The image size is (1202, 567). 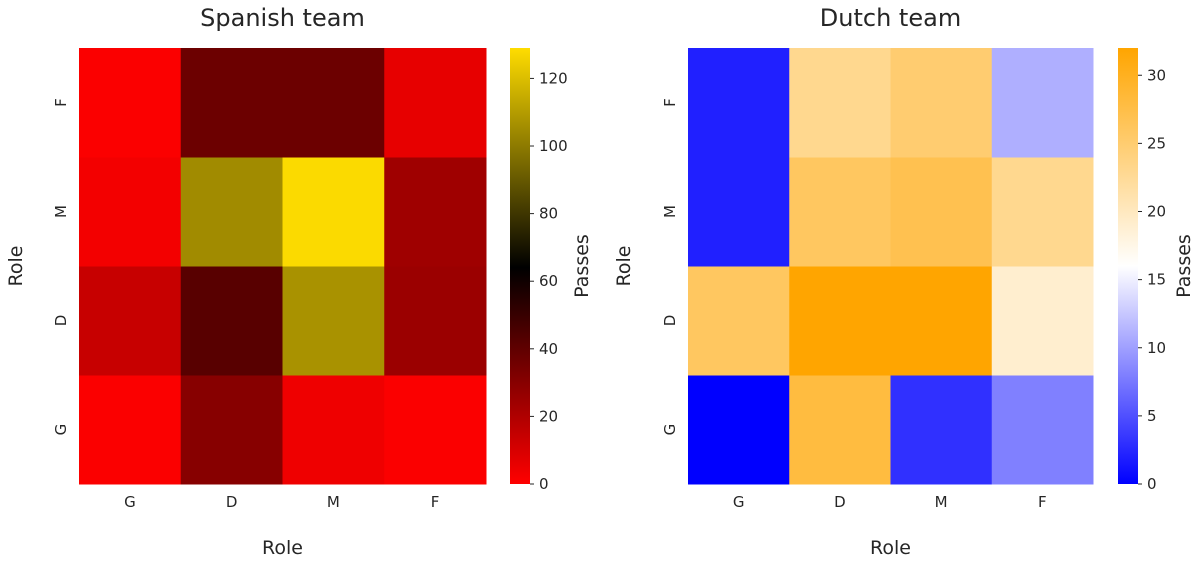 What do you see at coordinates (553, 78) in the screenshot?
I see `colorbar-tick-label: 120` at bounding box center [553, 78].